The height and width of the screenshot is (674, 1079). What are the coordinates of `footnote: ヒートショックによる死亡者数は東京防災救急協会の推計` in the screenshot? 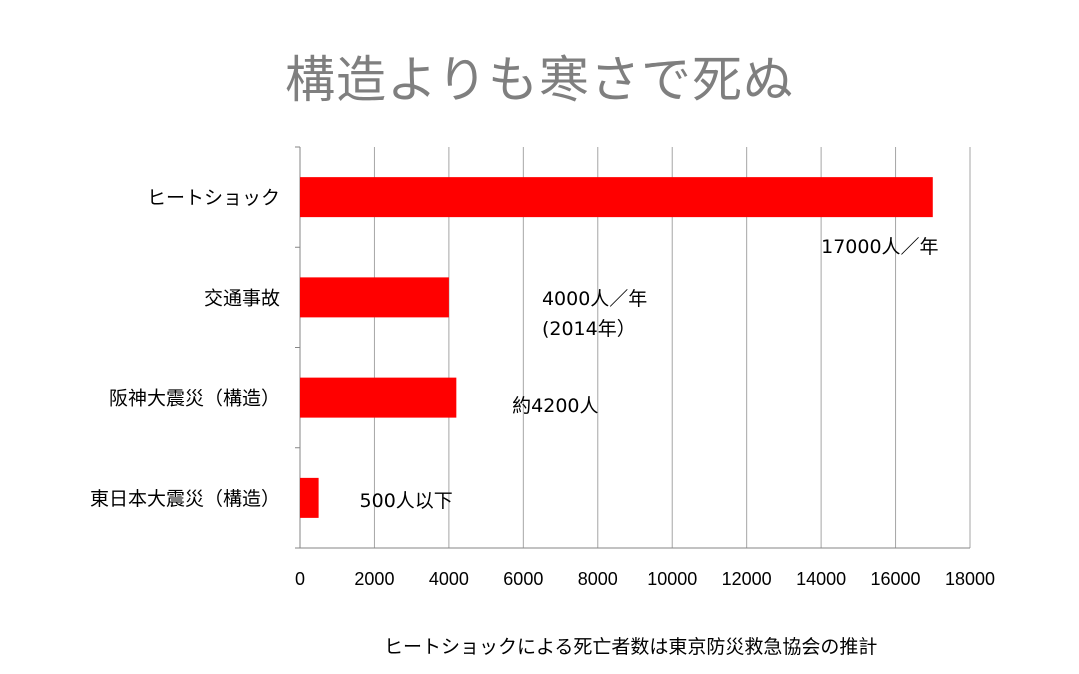 It's located at (631, 647).